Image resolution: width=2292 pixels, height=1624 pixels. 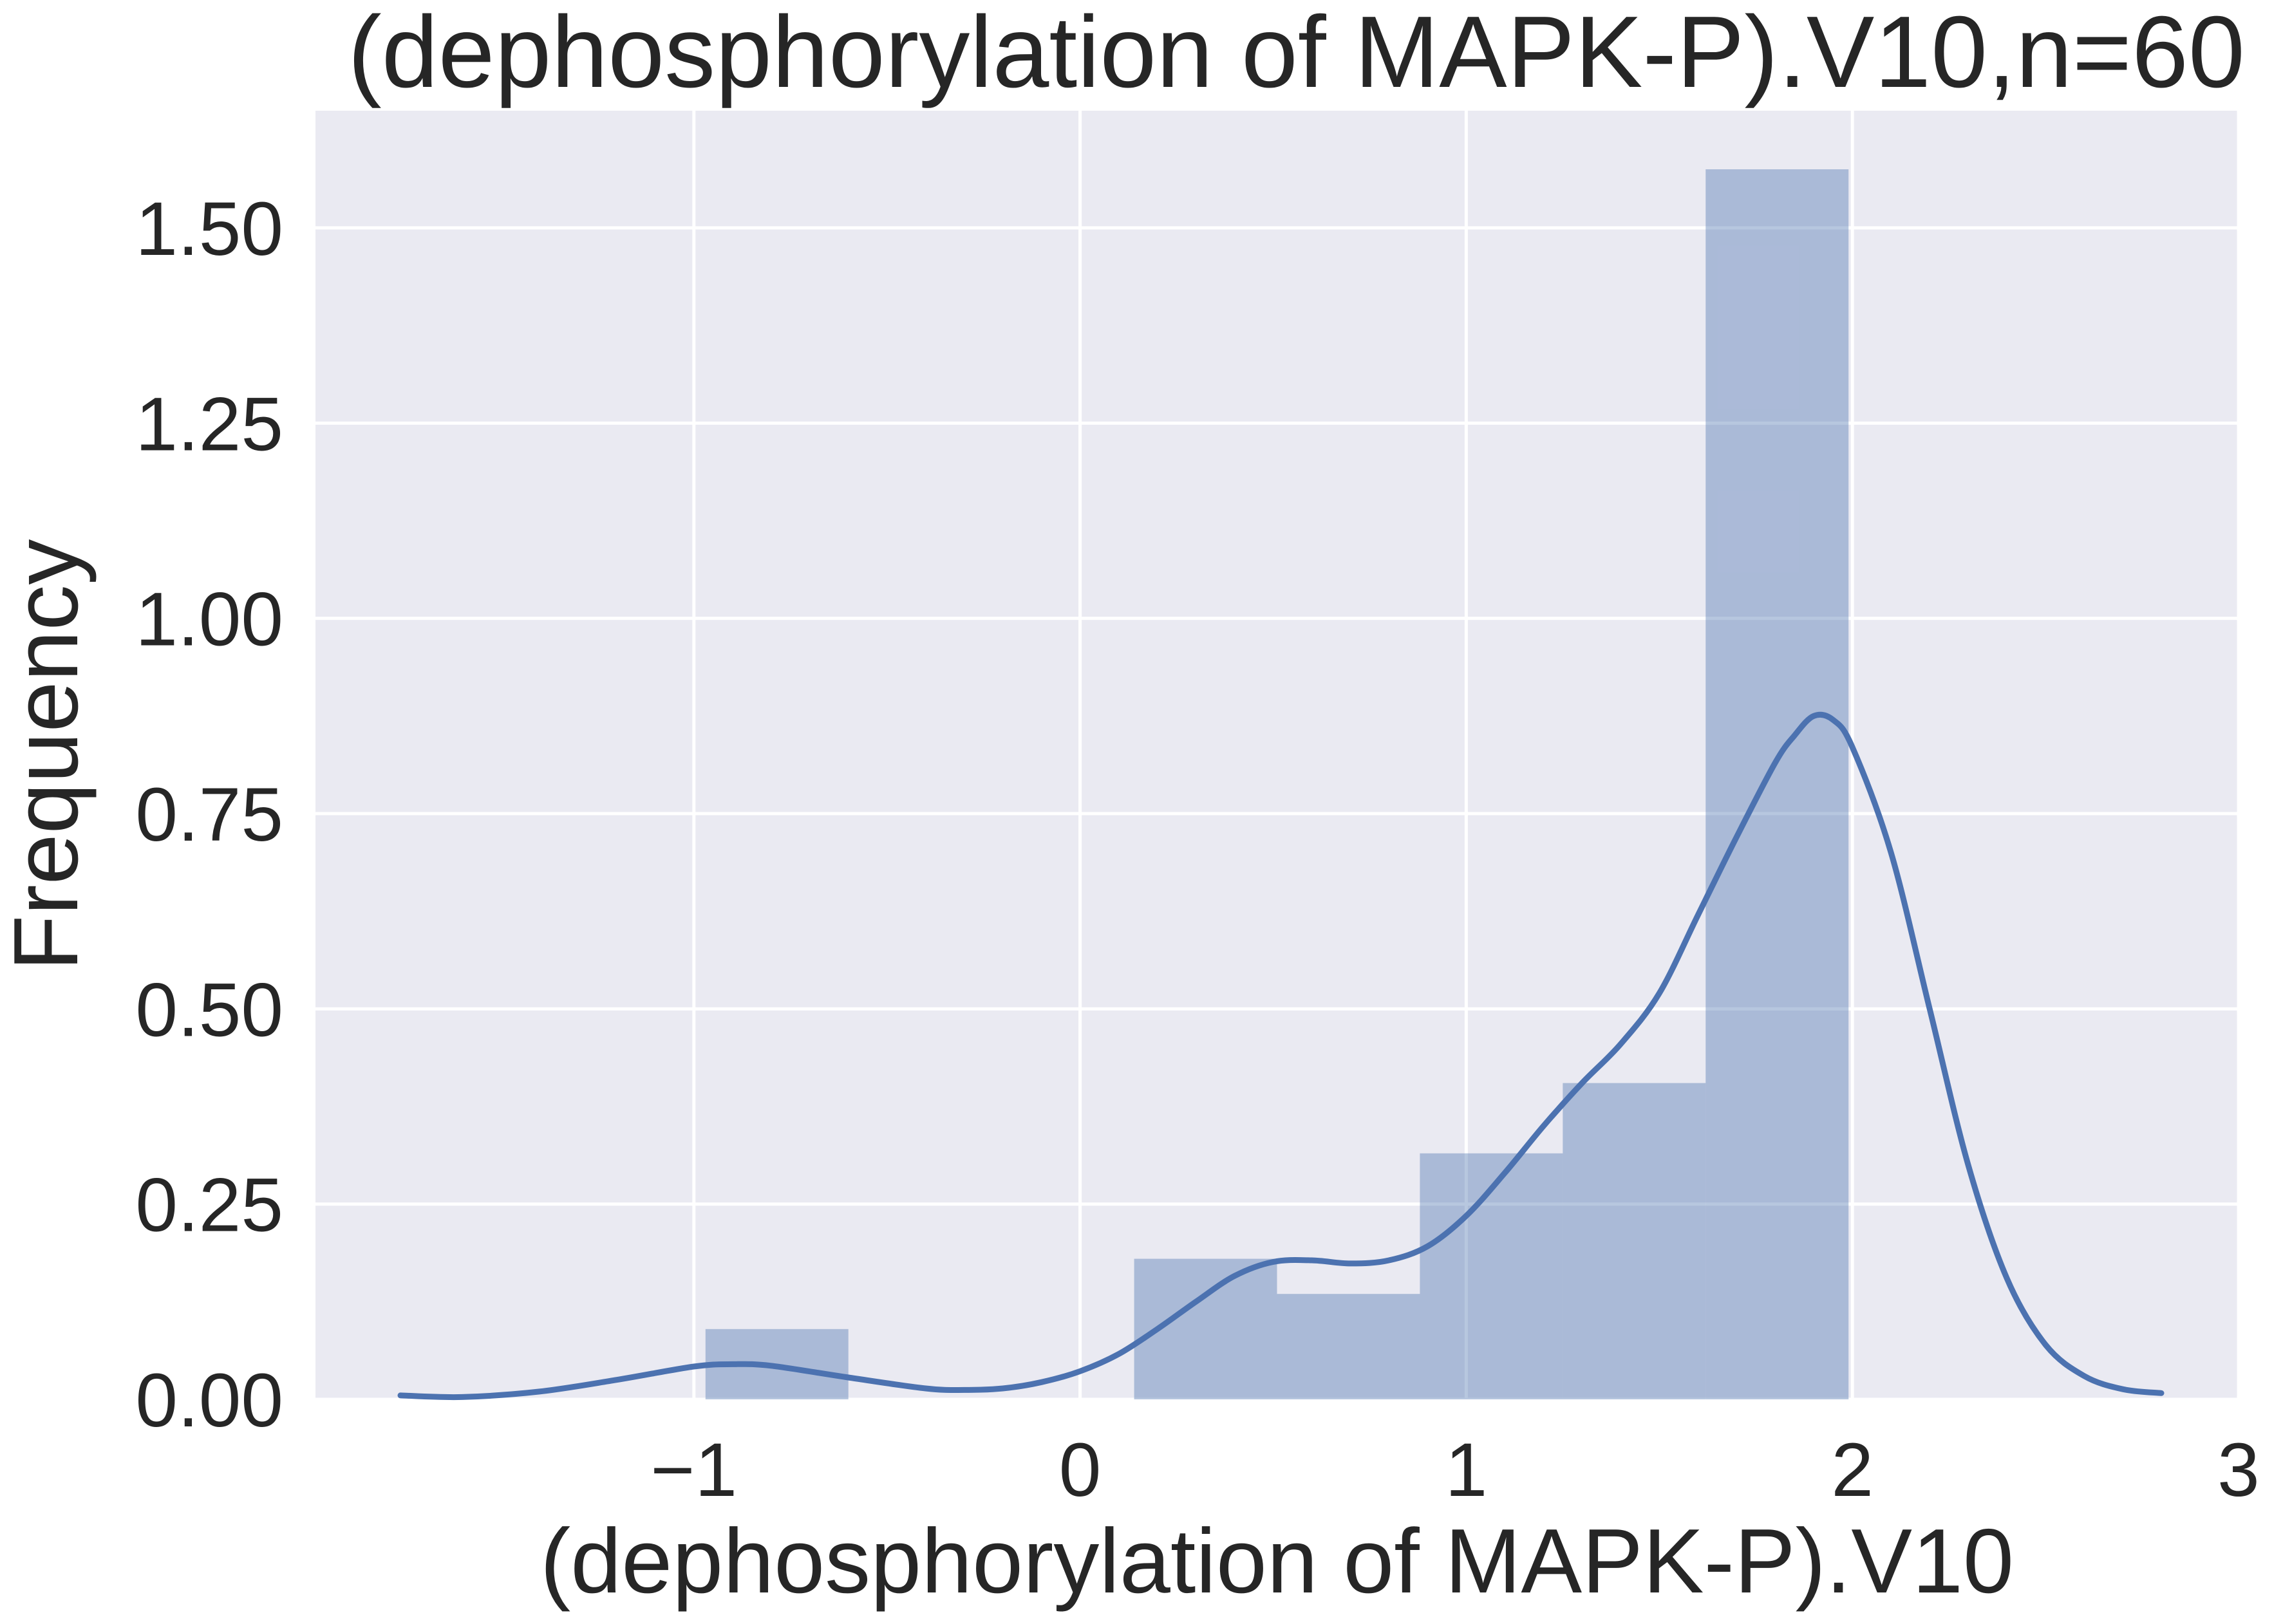 I want to click on x-tick-label: 2, so click(x=1853, y=1470).